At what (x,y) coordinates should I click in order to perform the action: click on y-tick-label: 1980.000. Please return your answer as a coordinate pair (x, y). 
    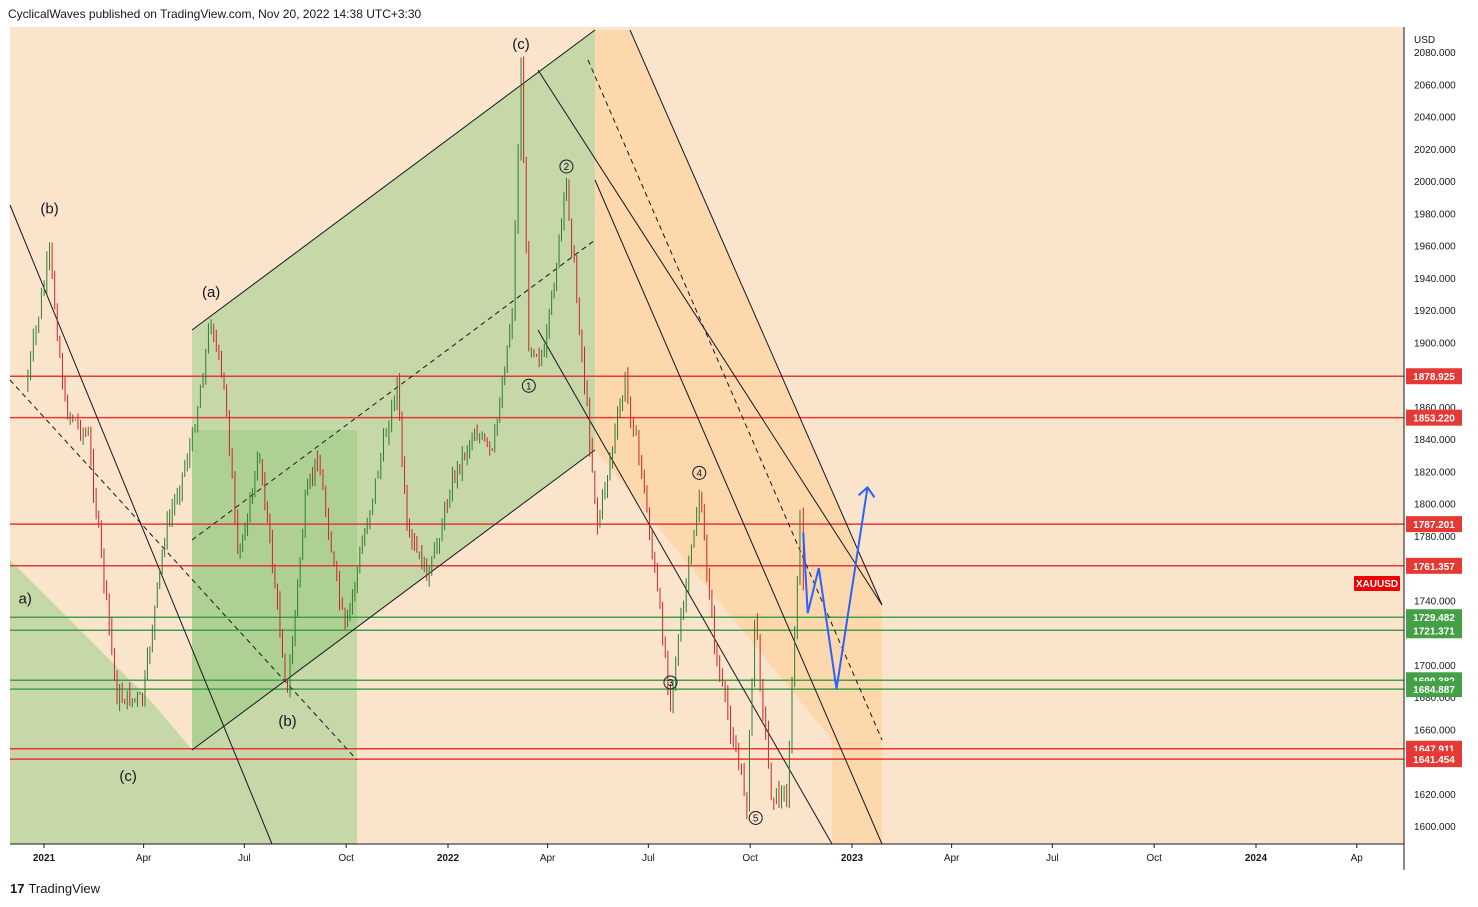
    Looking at the image, I should click on (1435, 214).